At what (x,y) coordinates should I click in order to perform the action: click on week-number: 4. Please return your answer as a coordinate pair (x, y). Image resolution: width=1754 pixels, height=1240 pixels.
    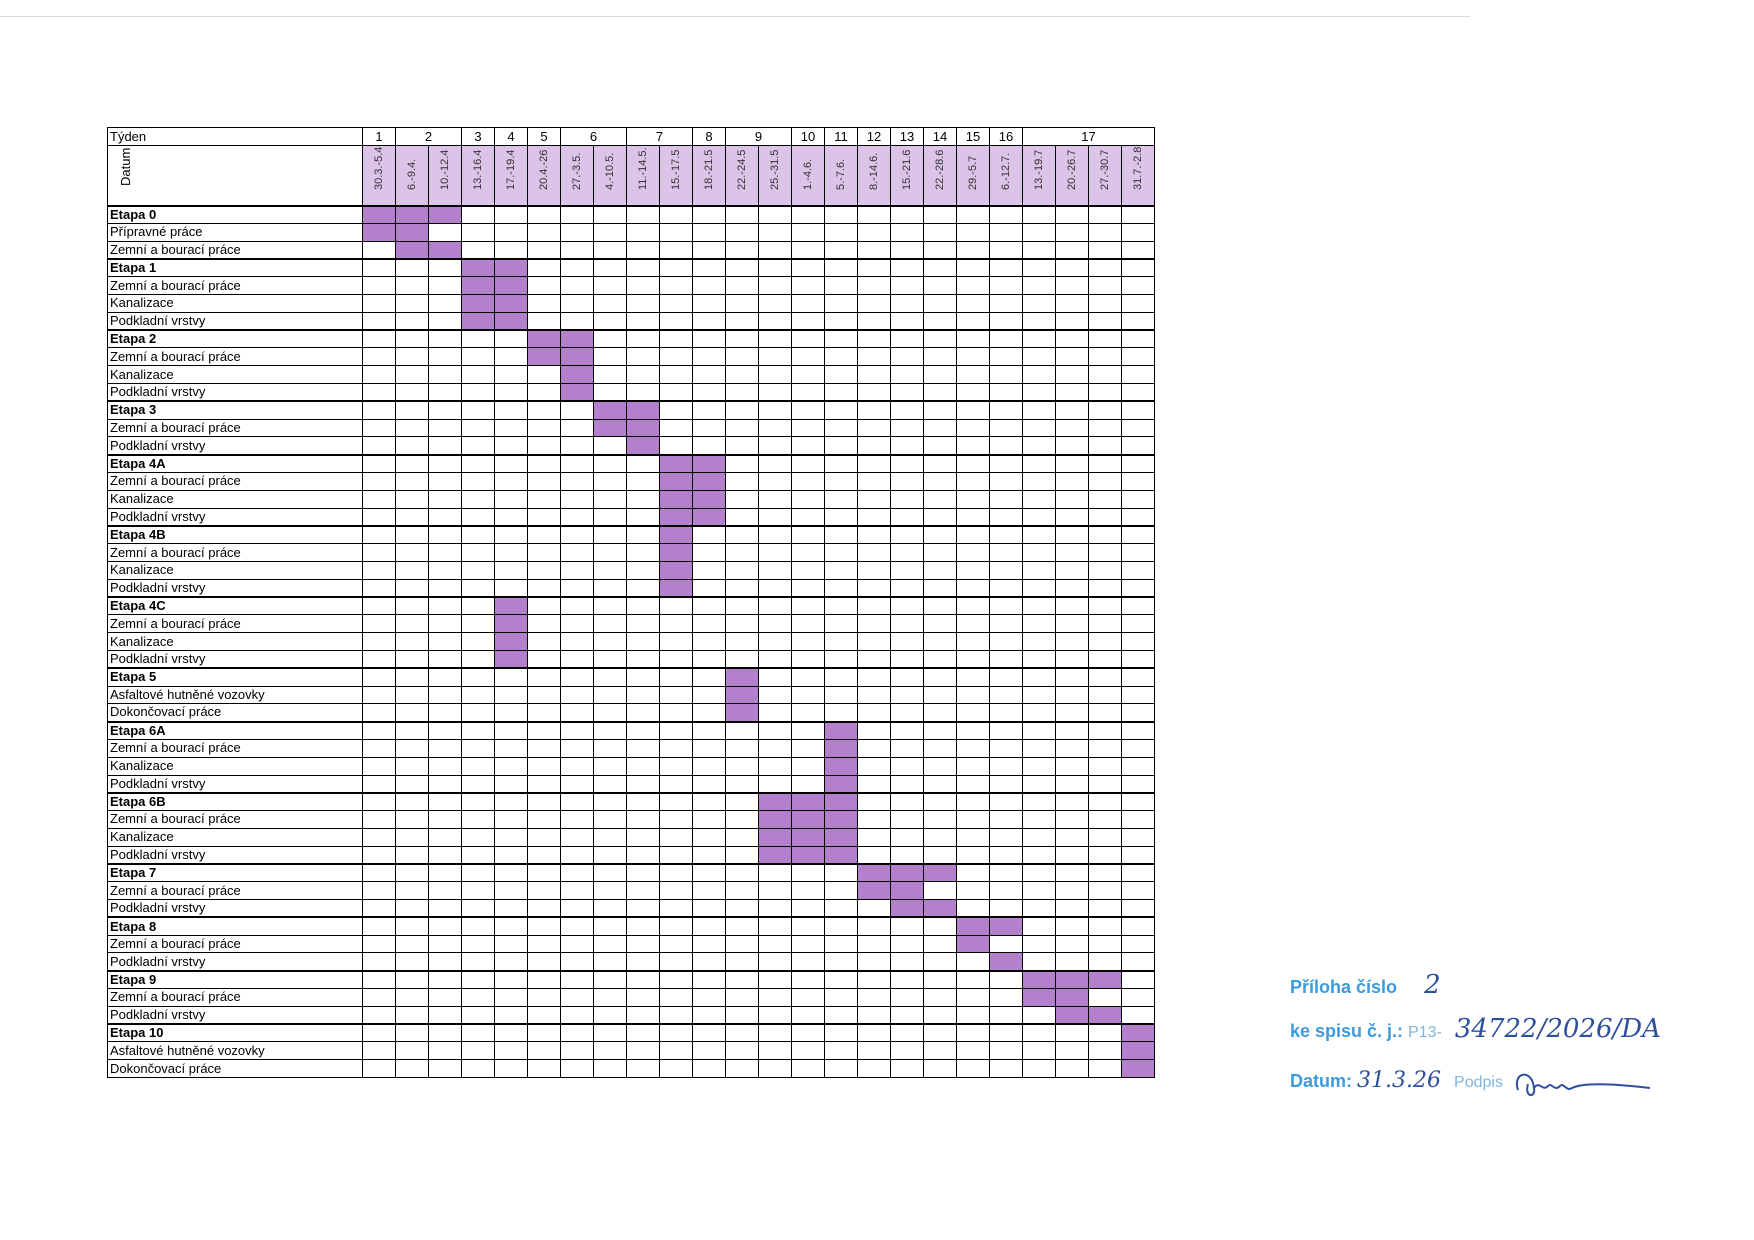
    Looking at the image, I should click on (511, 136).